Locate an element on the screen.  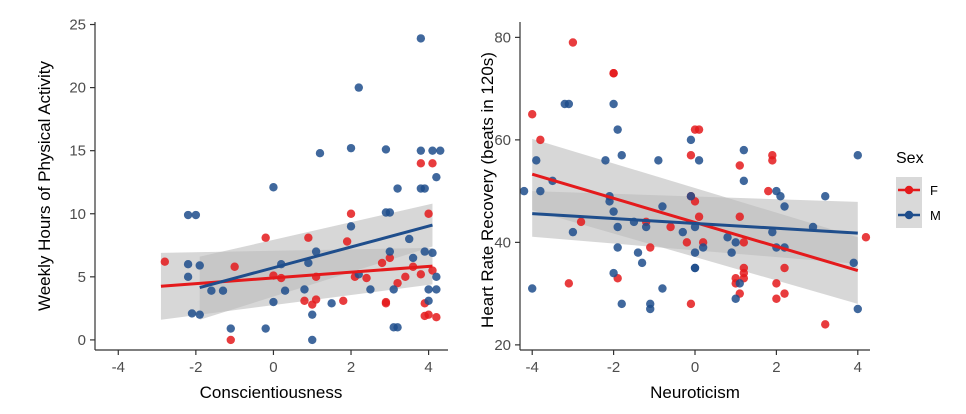
fit-line-m-right is located at coordinates (695, 223).